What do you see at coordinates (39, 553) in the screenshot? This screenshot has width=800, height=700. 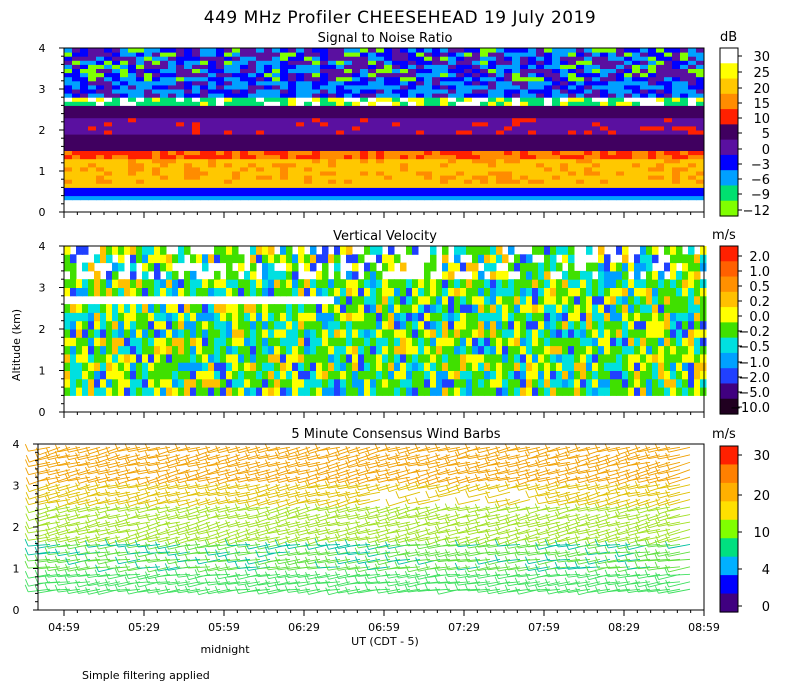 I see `wind-barb-staff` at bounding box center [39, 553].